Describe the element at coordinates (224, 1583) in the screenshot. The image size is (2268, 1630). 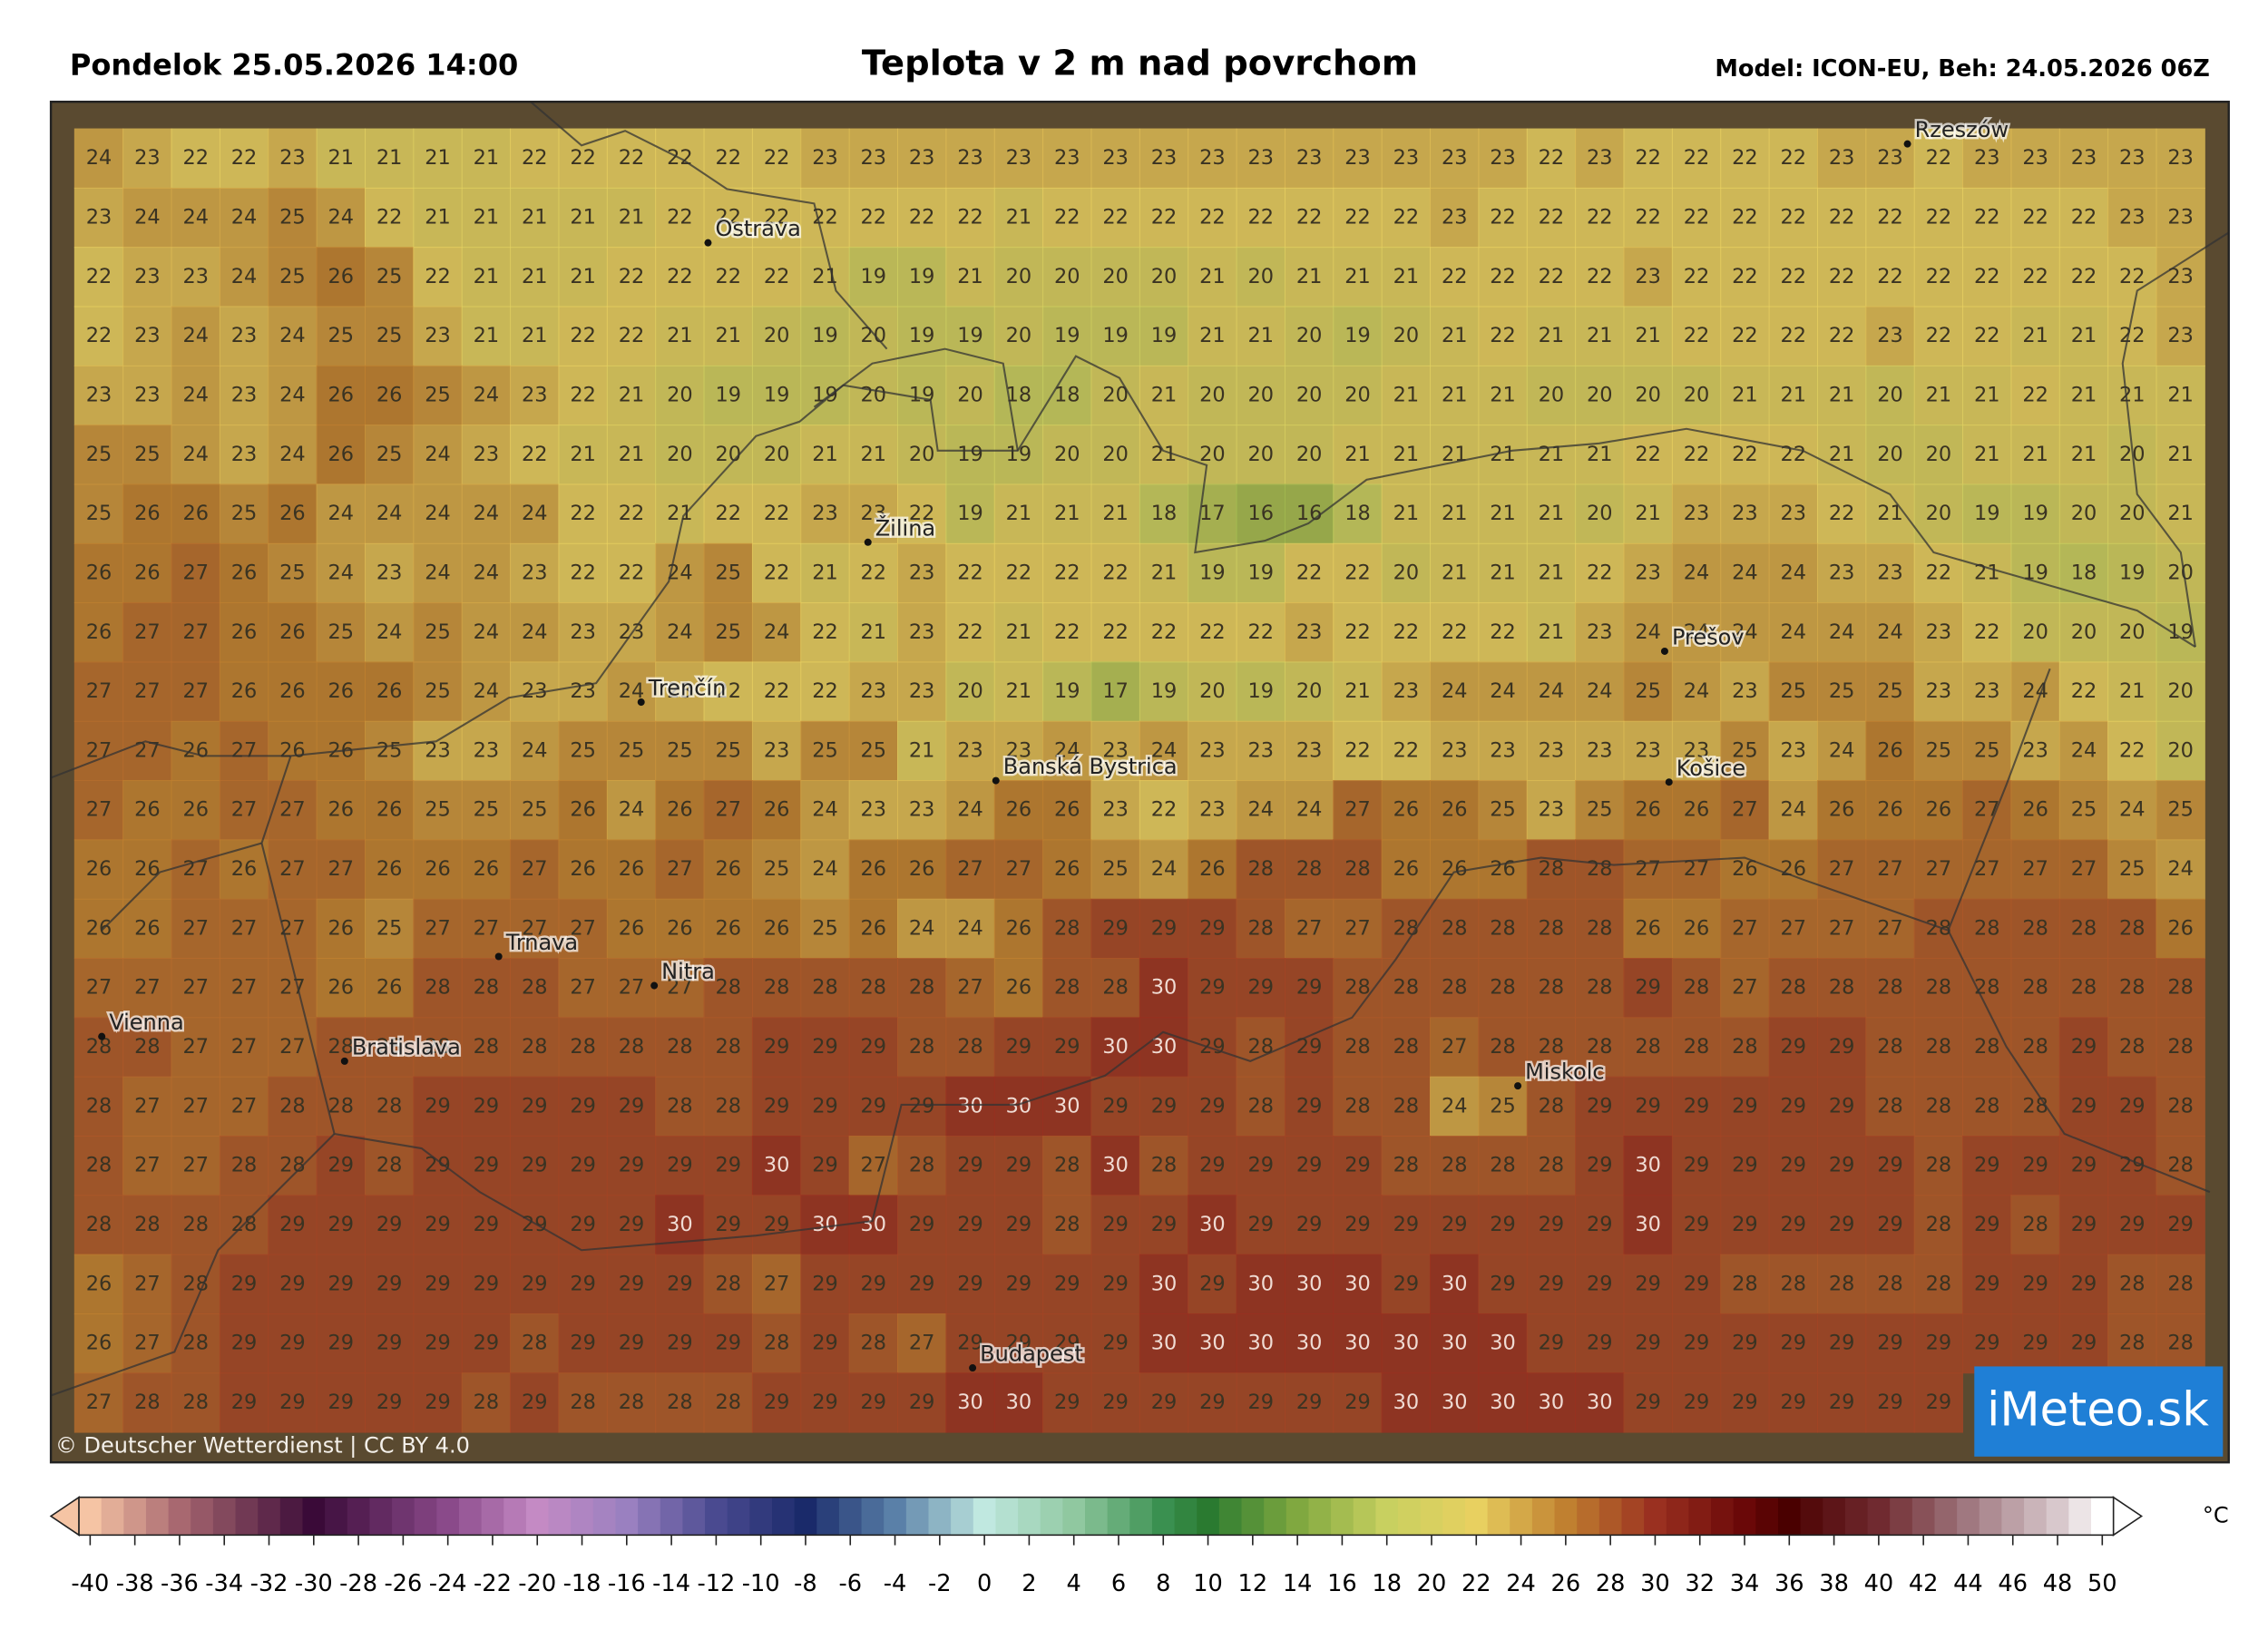
I see `colorbar-tick-label: -34` at that location.